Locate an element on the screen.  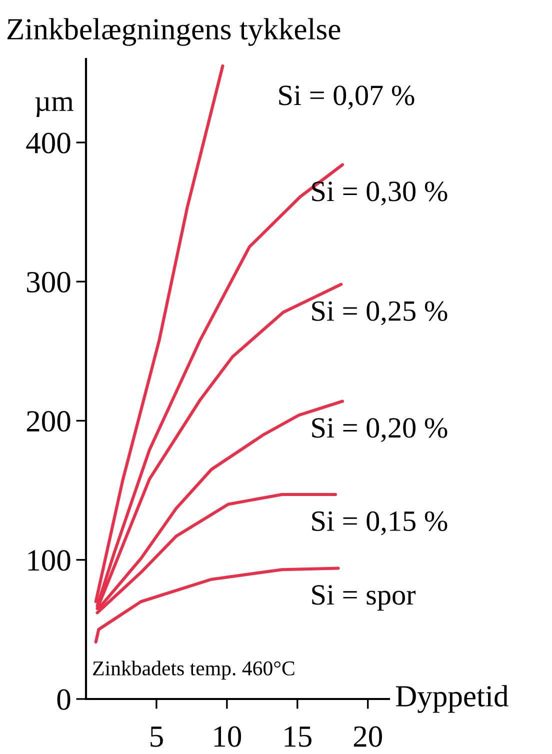
x-tick-label: 20 is located at coordinates (368, 736).